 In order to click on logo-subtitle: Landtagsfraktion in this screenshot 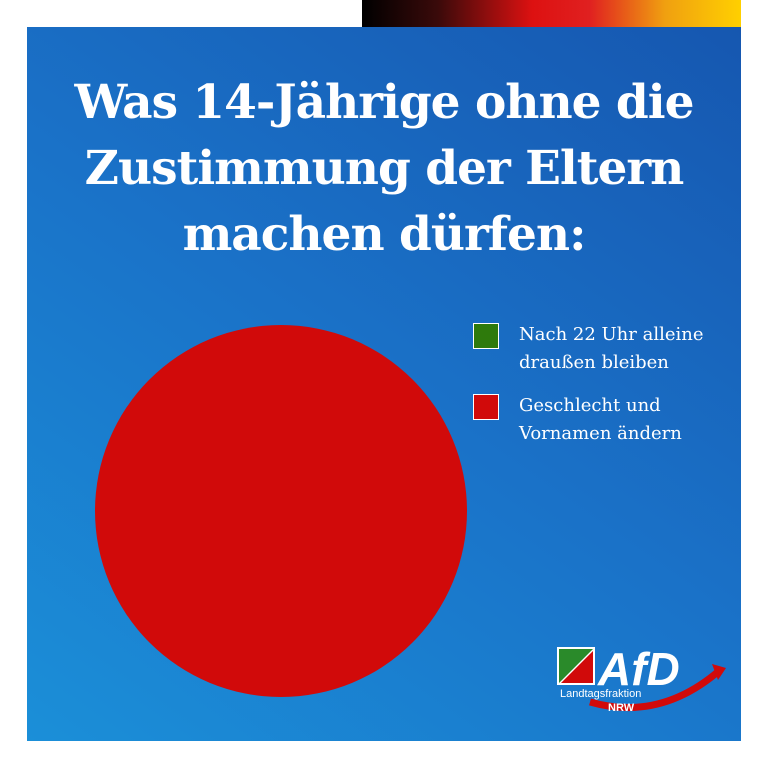, I will do `click(600, 694)`.